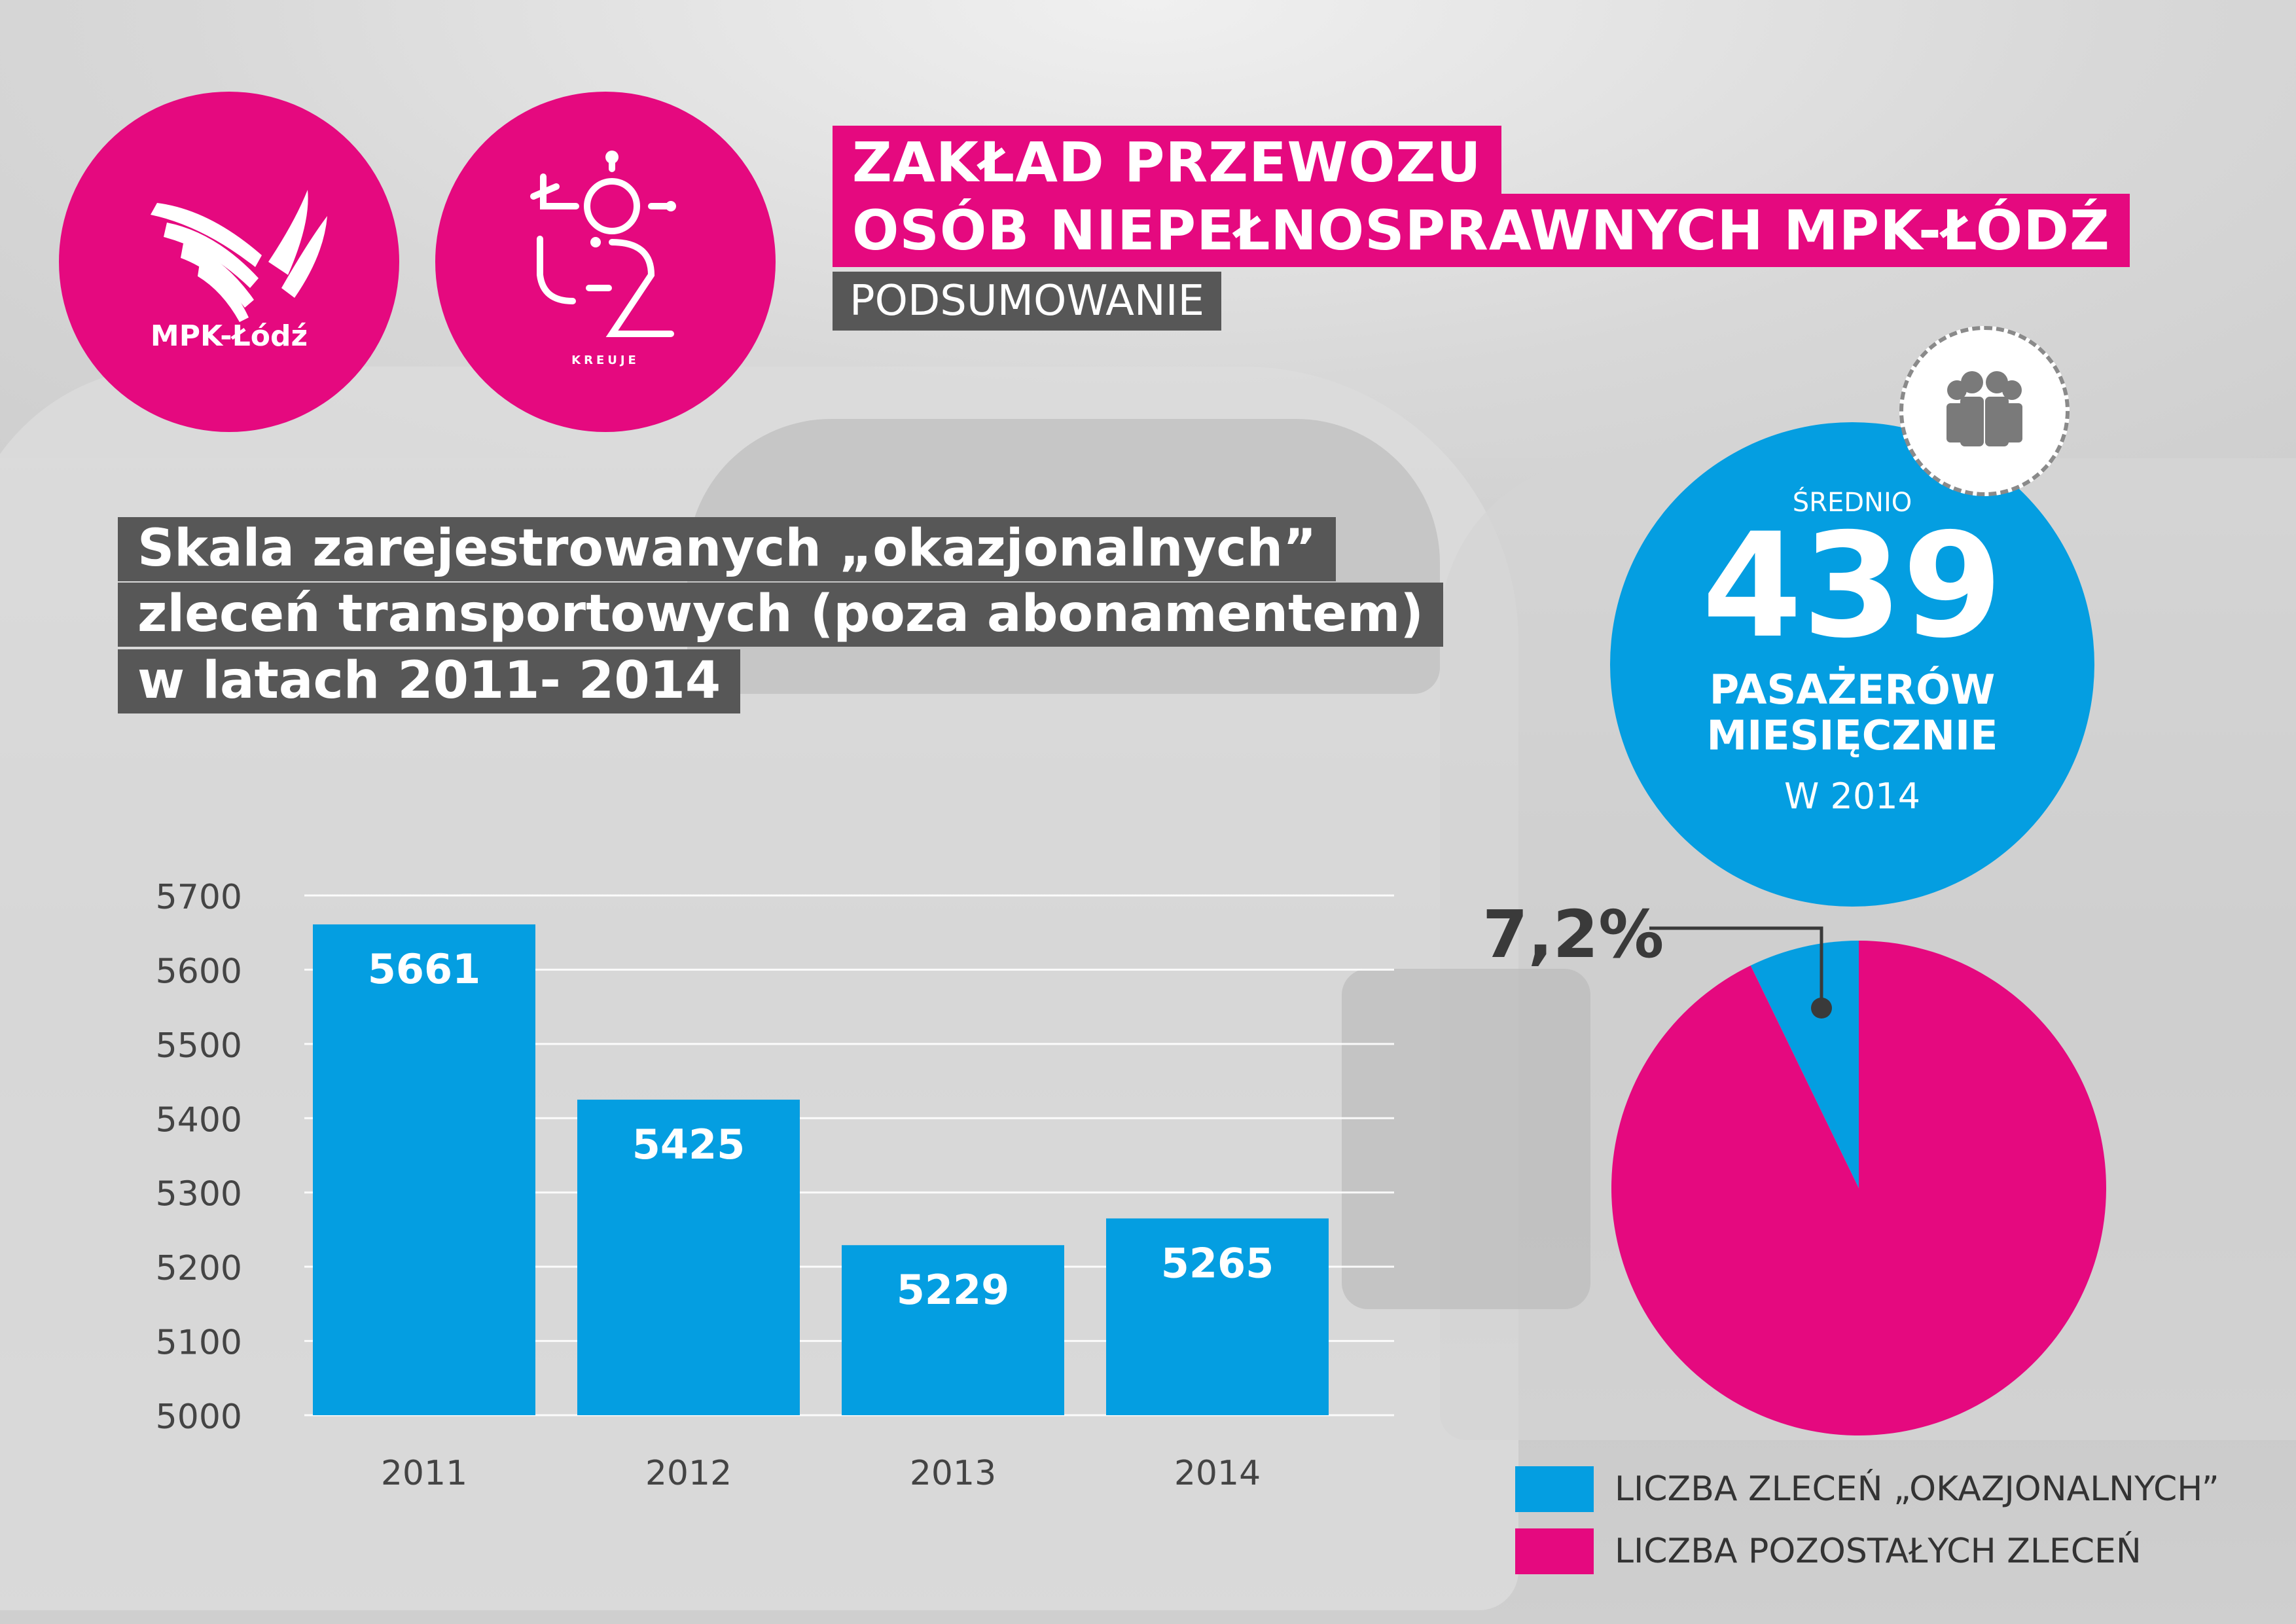 Image resolution: width=2296 pixels, height=1624 pixels. Describe the element at coordinates (229, 336) in the screenshot. I see `mpk-label: MPK-Łódź` at that location.